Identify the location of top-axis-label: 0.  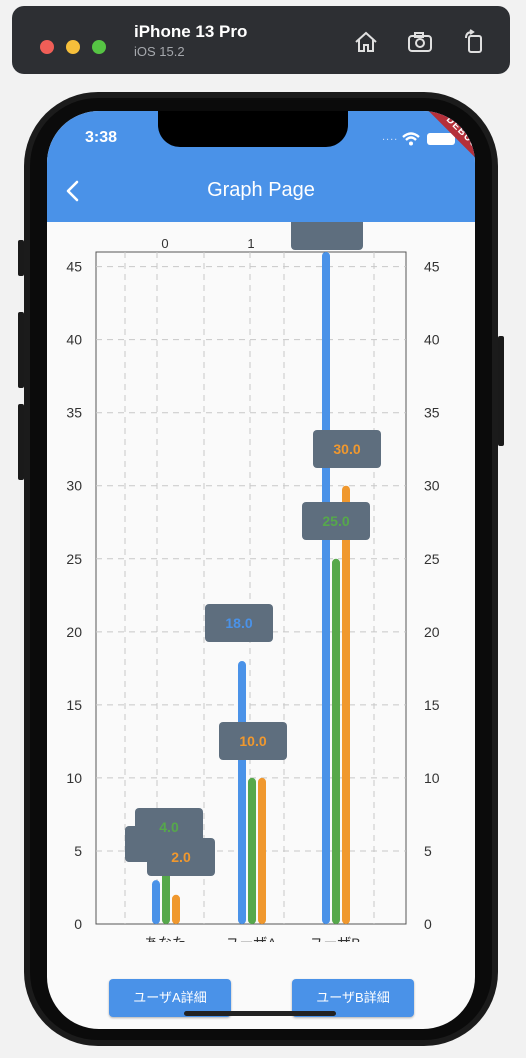
(164, 243).